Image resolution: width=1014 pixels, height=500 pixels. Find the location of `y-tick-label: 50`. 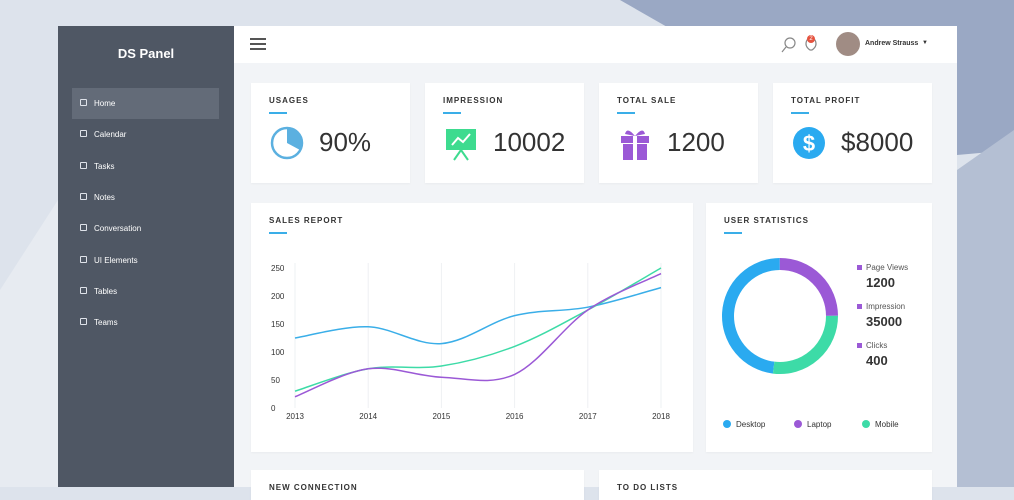

y-tick-label: 50 is located at coordinates (275, 380).